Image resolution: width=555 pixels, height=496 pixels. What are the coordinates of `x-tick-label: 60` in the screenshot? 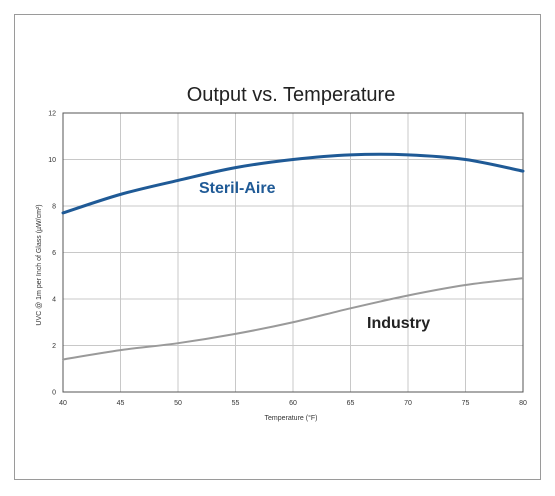 It's located at (293, 403).